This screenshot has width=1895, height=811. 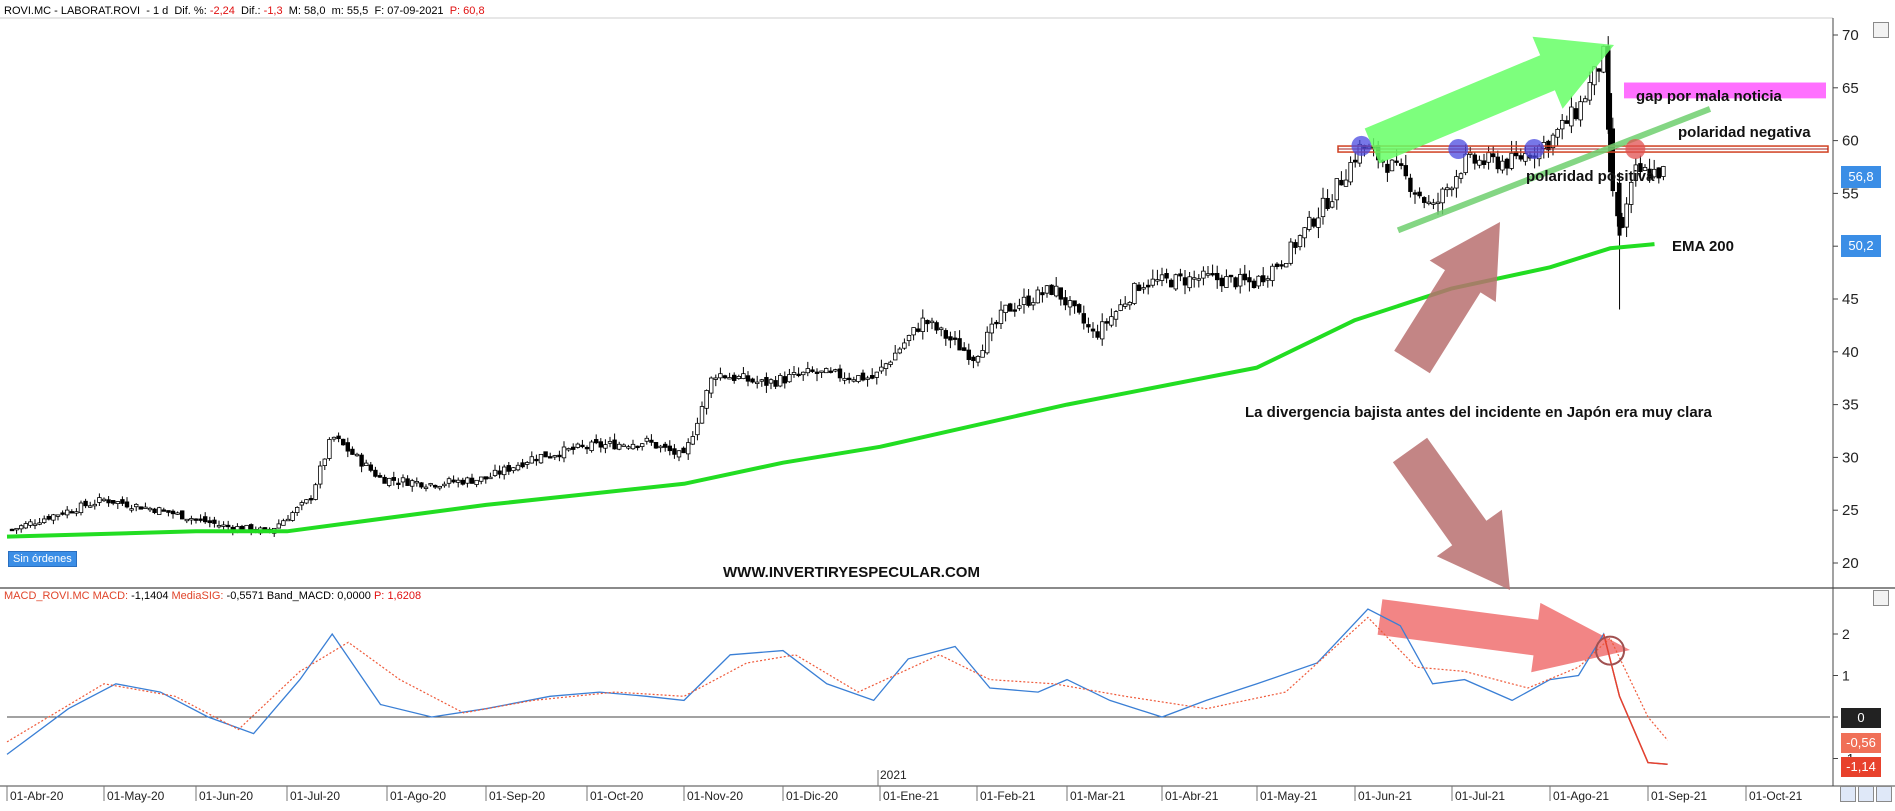 What do you see at coordinates (1554, 170) in the screenshot?
I see `channel-line` at bounding box center [1554, 170].